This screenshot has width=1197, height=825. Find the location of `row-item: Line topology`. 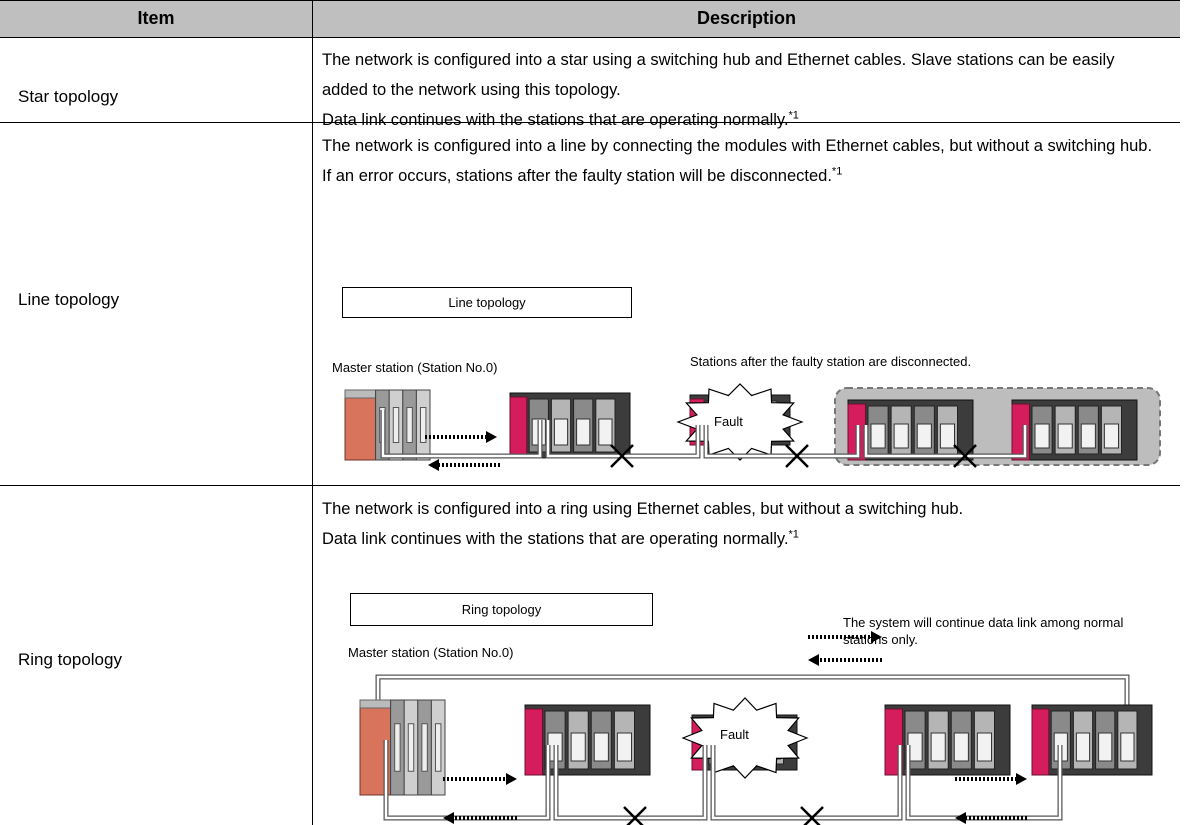

row-item: Line topology is located at coordinates (69, 299).